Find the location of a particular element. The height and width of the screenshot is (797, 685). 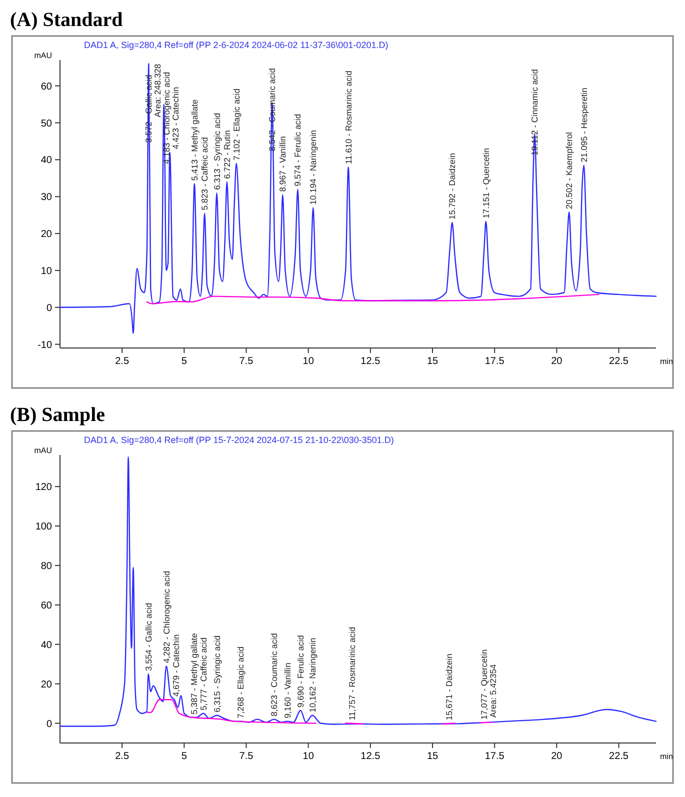

chart-subtitle: DAD1 A, Sig=280,4 Ref=off (PP 15-7-2024 2024-07-15 21-10-22\030-3501.D) is located at coordinates (239, 440).